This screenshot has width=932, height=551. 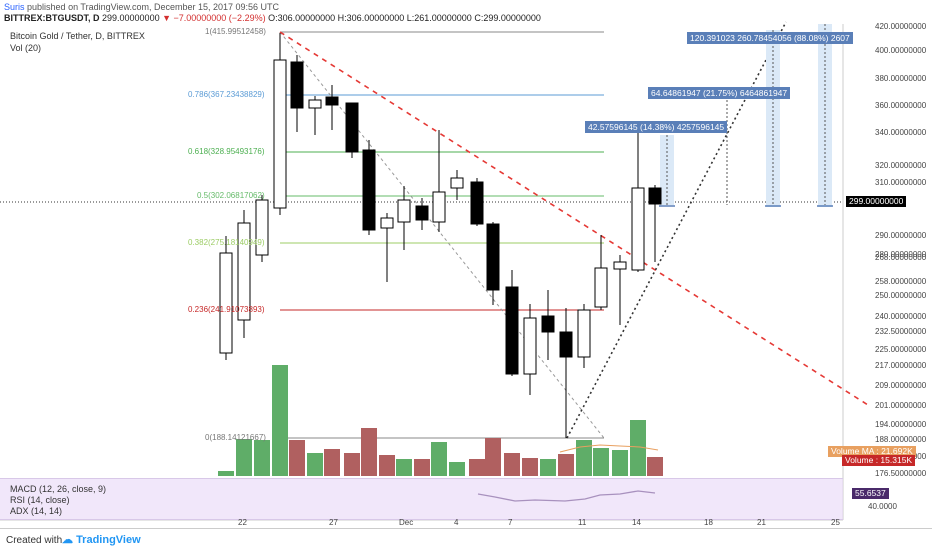 What do you see at coordinates (708, 522) in the screenshot?
I see `time-axis-label: 18` at bounding box center [708, 522].